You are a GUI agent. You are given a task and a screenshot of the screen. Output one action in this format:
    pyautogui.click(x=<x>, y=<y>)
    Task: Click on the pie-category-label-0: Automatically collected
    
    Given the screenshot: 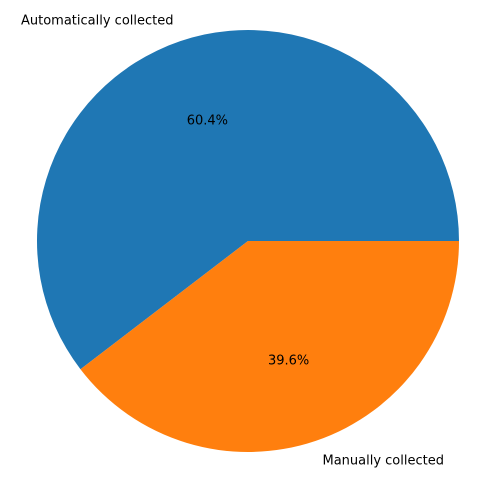 What is the action you would take?
    pyautogui.click(x=97, y=21)
    